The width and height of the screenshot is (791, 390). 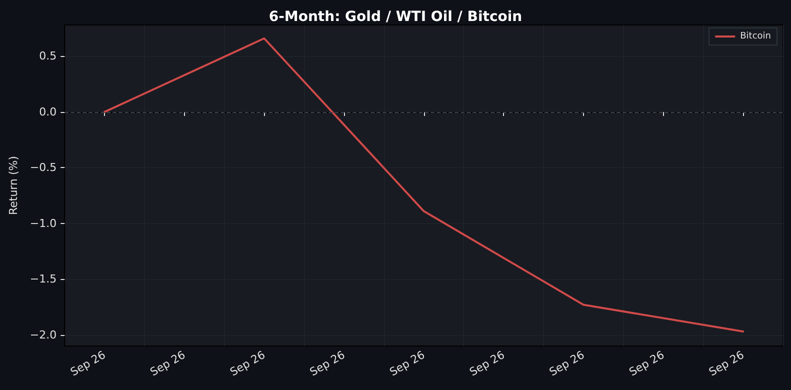 What do you see at coordinates (13, 186) in the screenshot?
I see `y-axis-title: Return (%)` at bounding box center [13, 186].